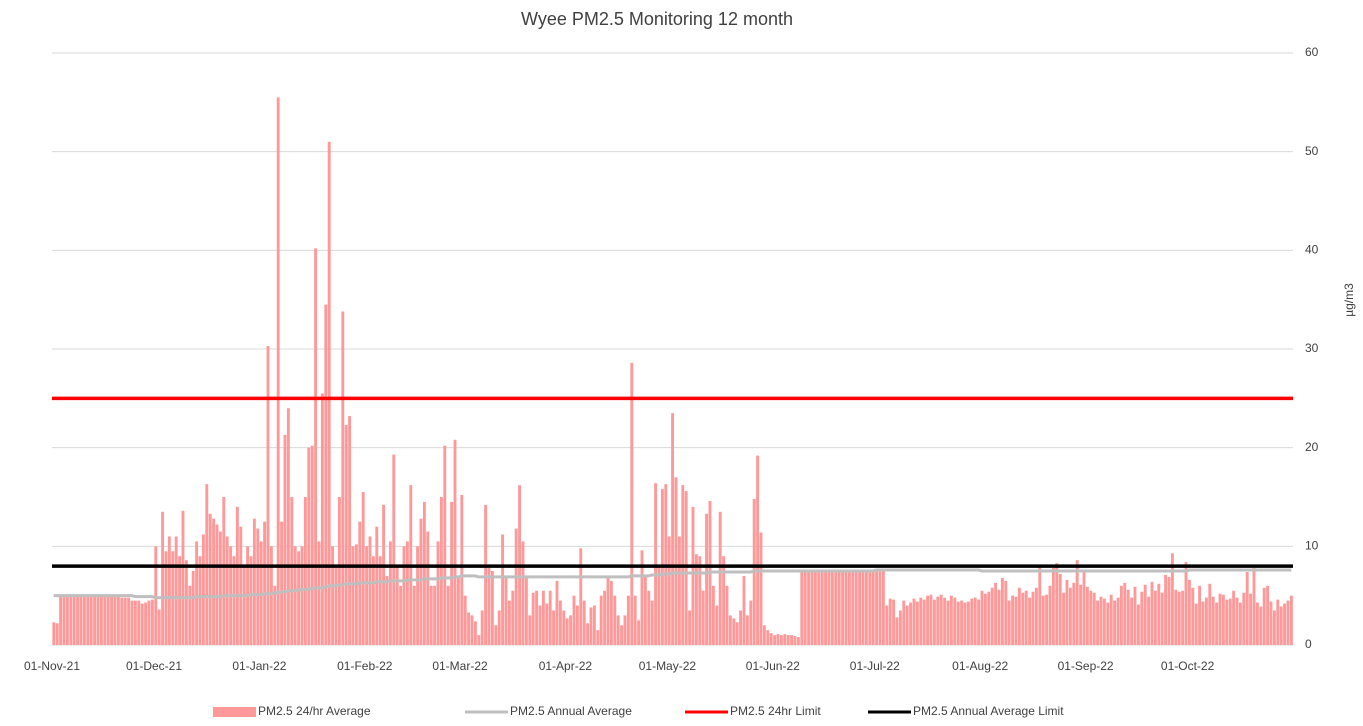  What do you see at coordinates (980, 666) in the screenshot?
I see `x-tick-label: 01-Aug-22` at bounding box center [980, 666].